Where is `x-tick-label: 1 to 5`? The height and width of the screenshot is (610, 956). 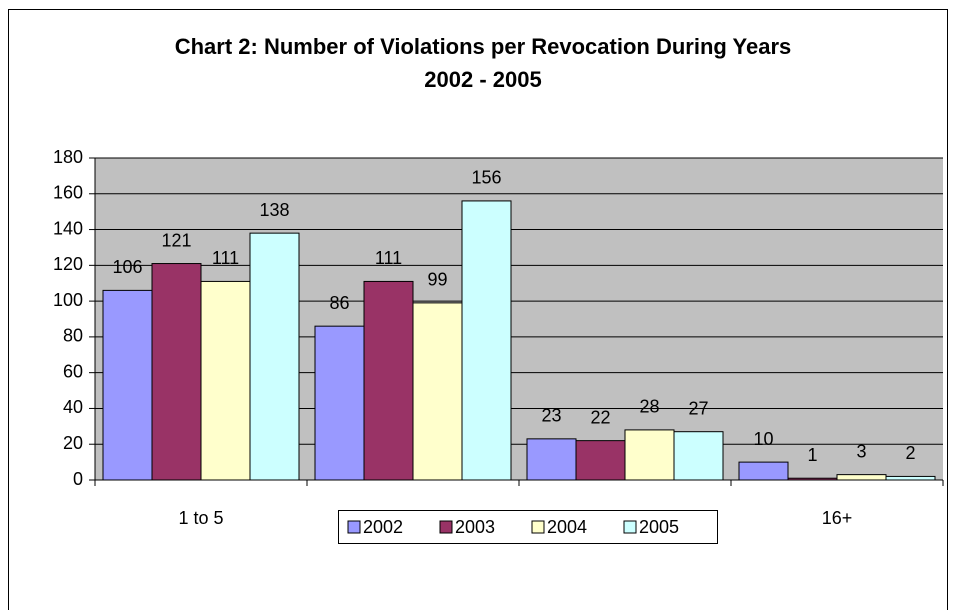 x-tick-label: 1 to 5 is located at coordinates (200, 518).